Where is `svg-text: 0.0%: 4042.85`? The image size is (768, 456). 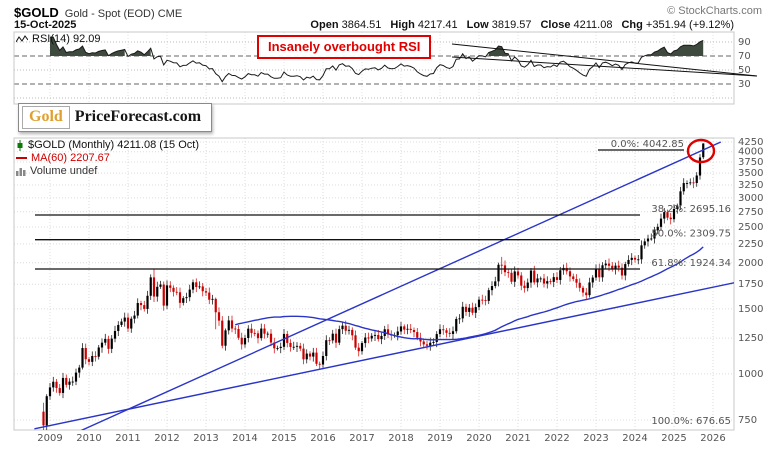 svg-text: 0.0%: 4042.85 is located at coordinates (647, 144).